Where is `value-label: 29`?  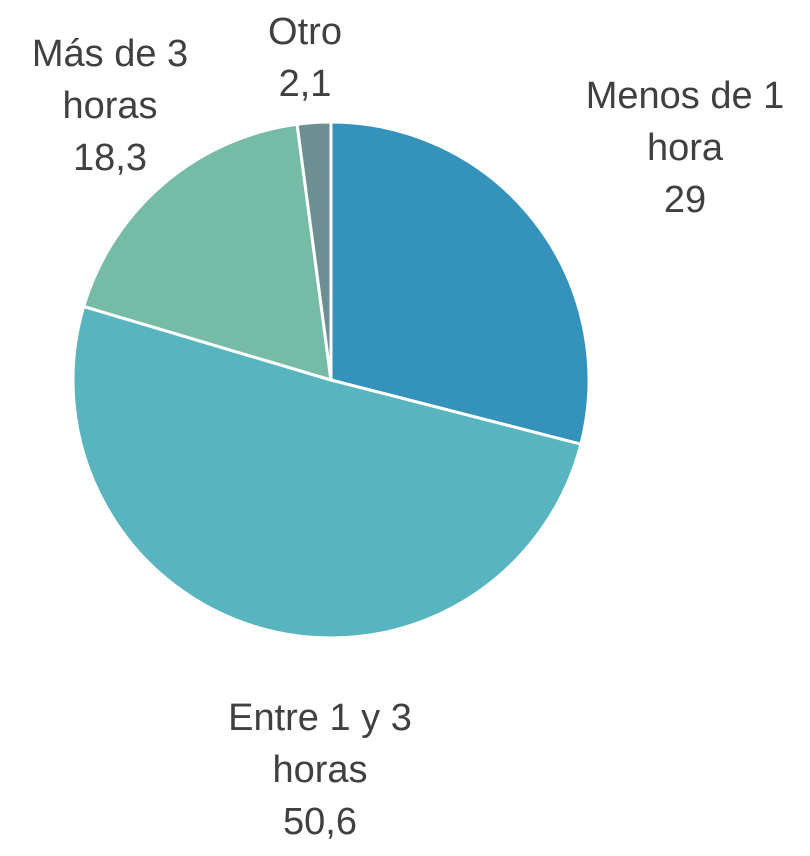 value-label: 29 is located at coordinates (685, 200).